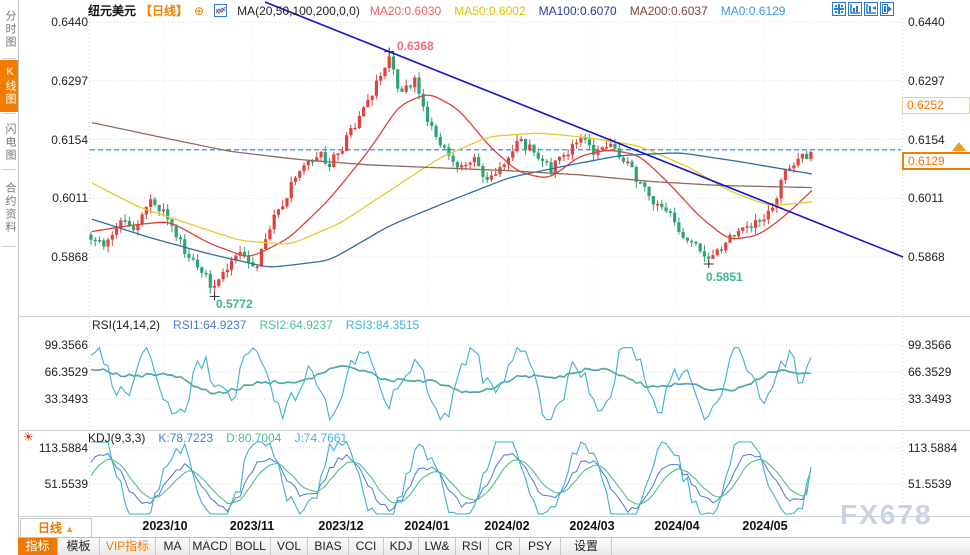  Describe the element at coordinates (886, 514) in the screenshot. I see `watermark: FX678` at that location.